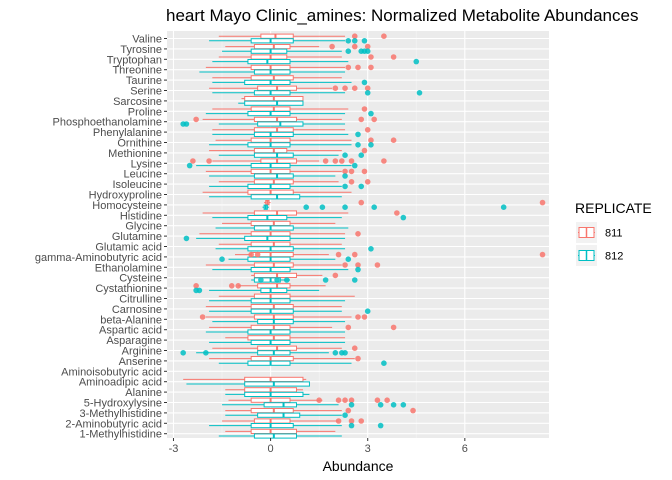 This screenshot has width=672, height=480. I want to click on legend: REPLICATE 811 812, so click(613, 233).